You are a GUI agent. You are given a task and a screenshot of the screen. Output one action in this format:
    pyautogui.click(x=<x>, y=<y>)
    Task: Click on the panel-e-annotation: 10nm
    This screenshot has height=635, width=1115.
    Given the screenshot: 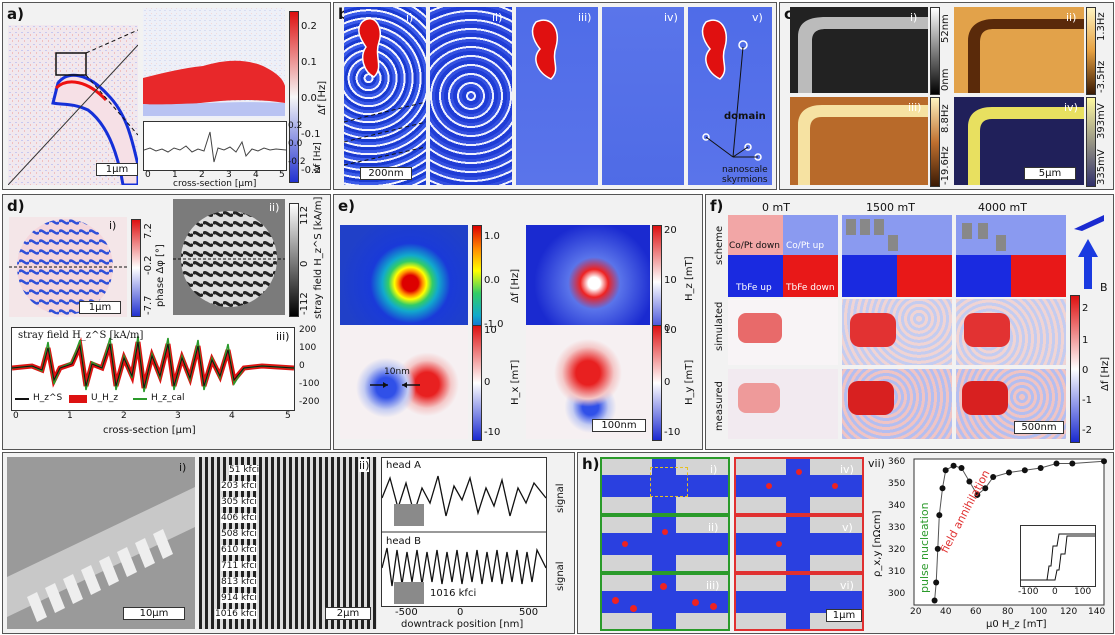 What is the action you would take?
    pyautogui.click(x=397, y=372)
    